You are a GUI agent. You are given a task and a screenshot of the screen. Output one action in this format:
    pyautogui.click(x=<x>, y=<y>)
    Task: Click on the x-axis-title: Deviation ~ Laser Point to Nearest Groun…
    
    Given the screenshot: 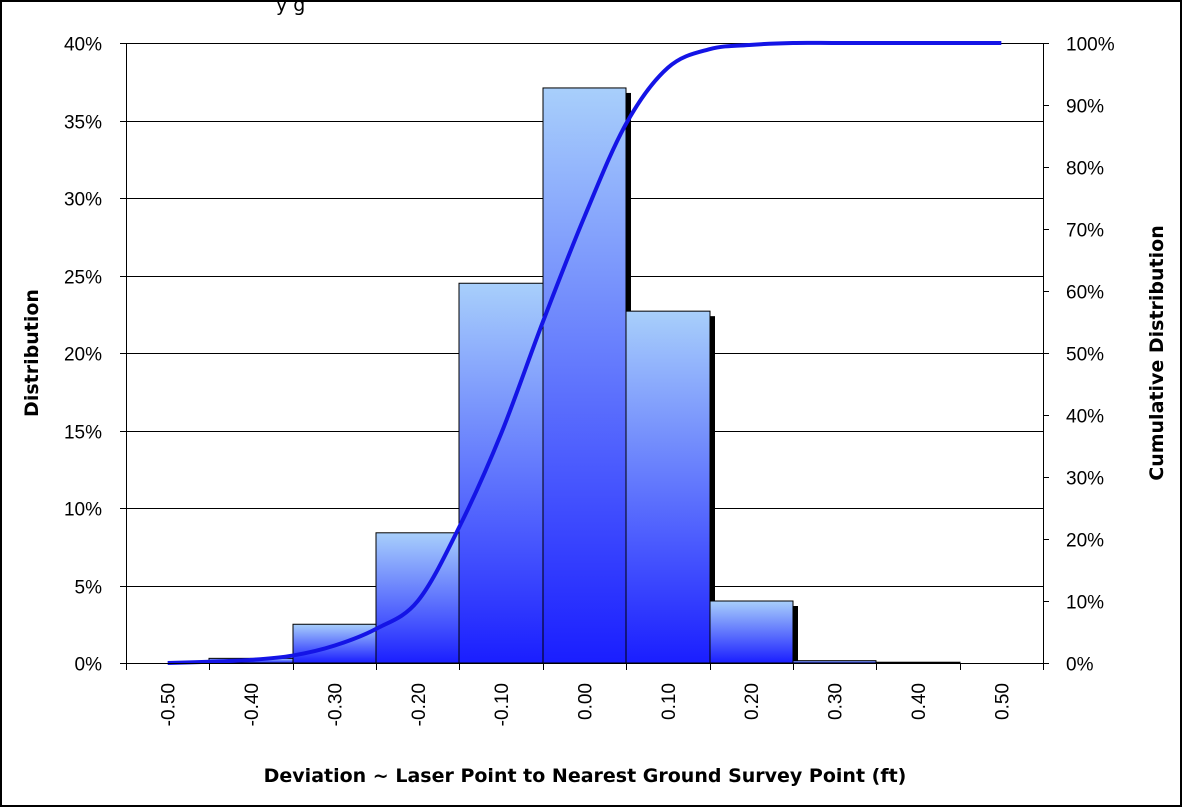 What is the action you would take?
    pyautogui.click(x=585, y=776)
    